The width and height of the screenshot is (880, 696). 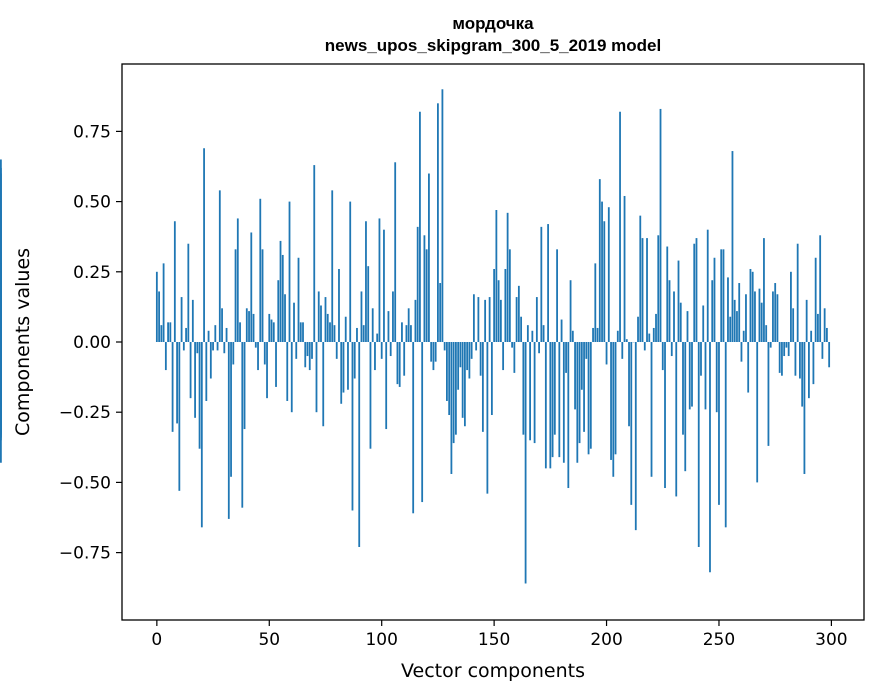 I want to click on x-tick-label: 300, so click(x=831, y=640).